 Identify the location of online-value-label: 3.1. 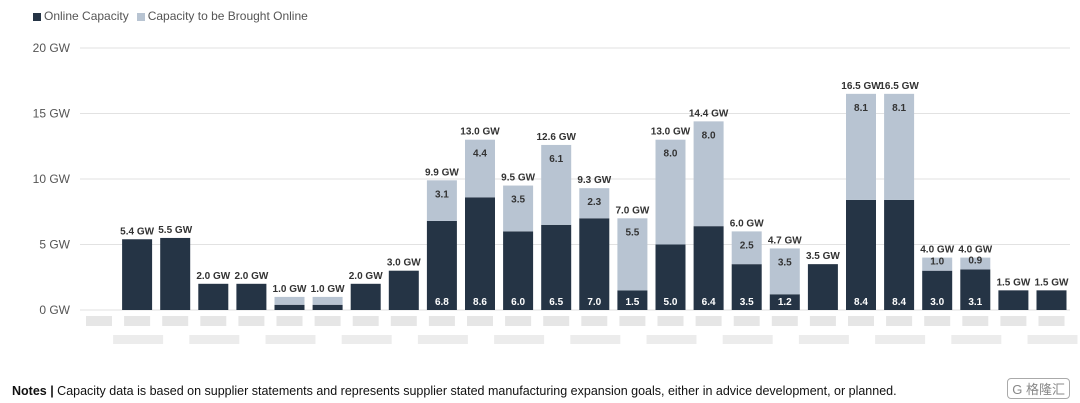
(975, 302).